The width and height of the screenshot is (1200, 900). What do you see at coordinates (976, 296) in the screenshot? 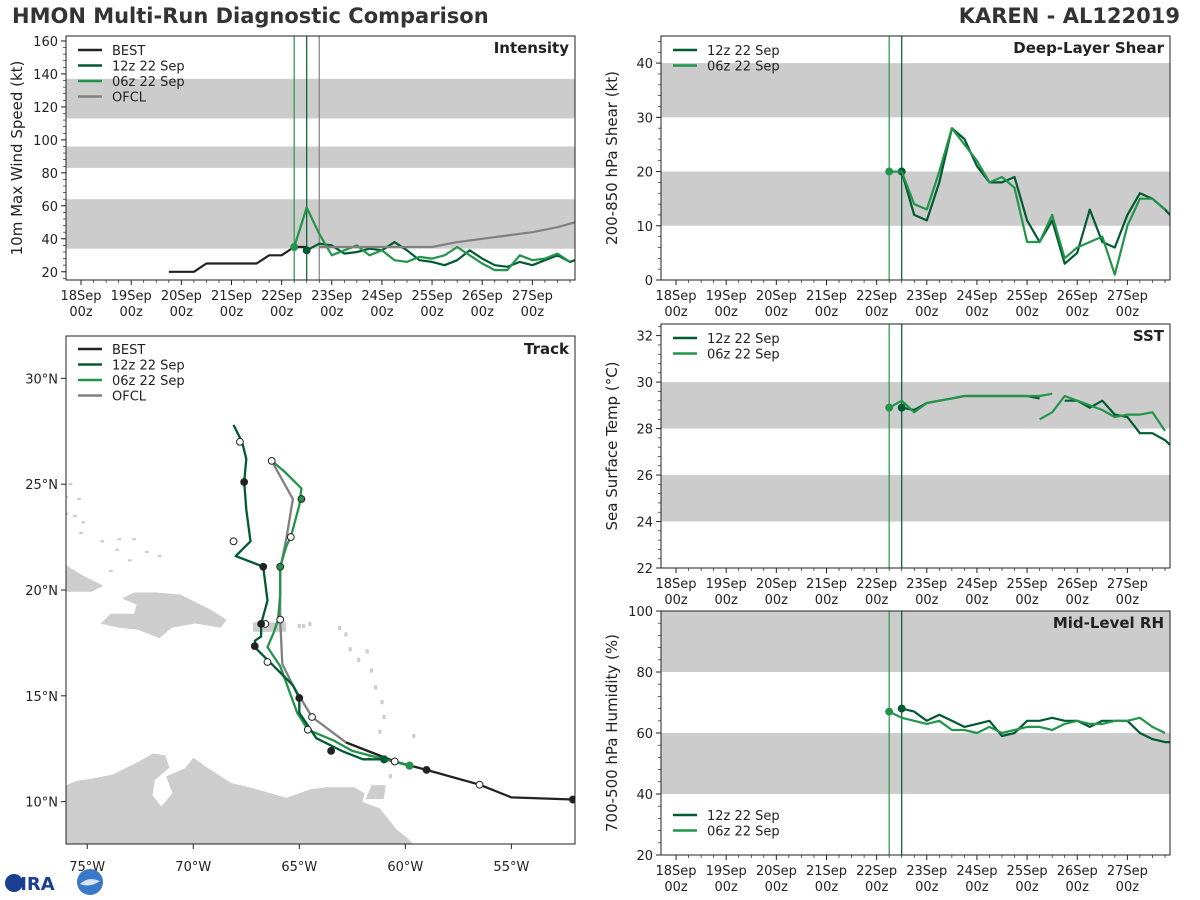
I see `shear-xtick-day: 24Sep` at bounding box center [976, 296].